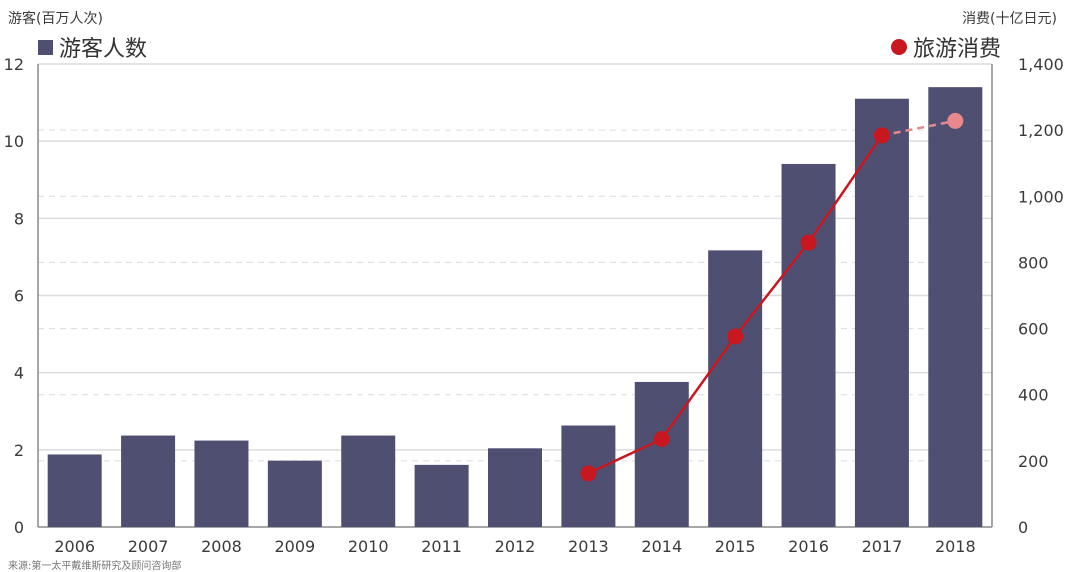 This screenshot has width=1071, height=572. What do you see at coordinates (221, 546) in the screenshot?
I see `x-tick-label: 2008` at bounding box center [221, 546].